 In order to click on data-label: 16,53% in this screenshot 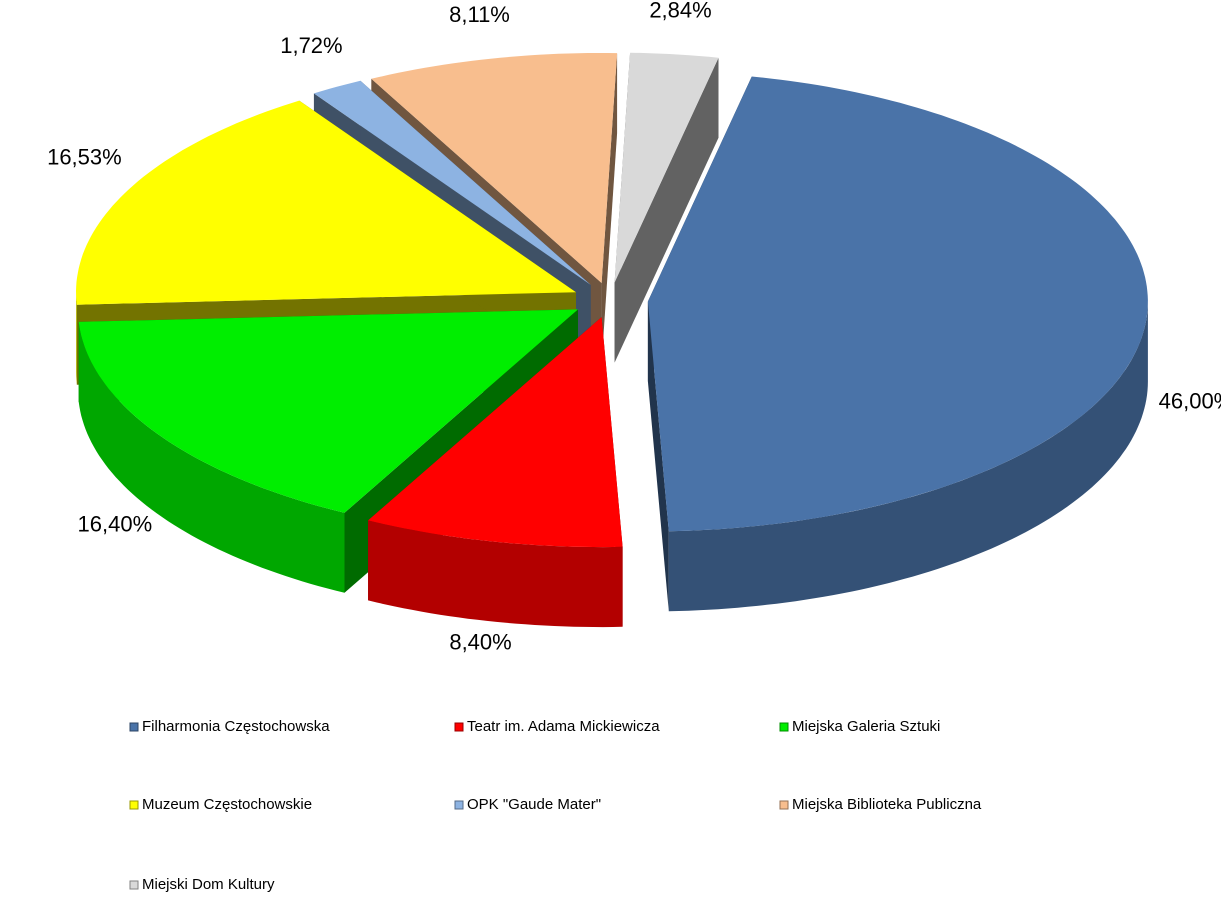, I will do `click(84, 157)`.